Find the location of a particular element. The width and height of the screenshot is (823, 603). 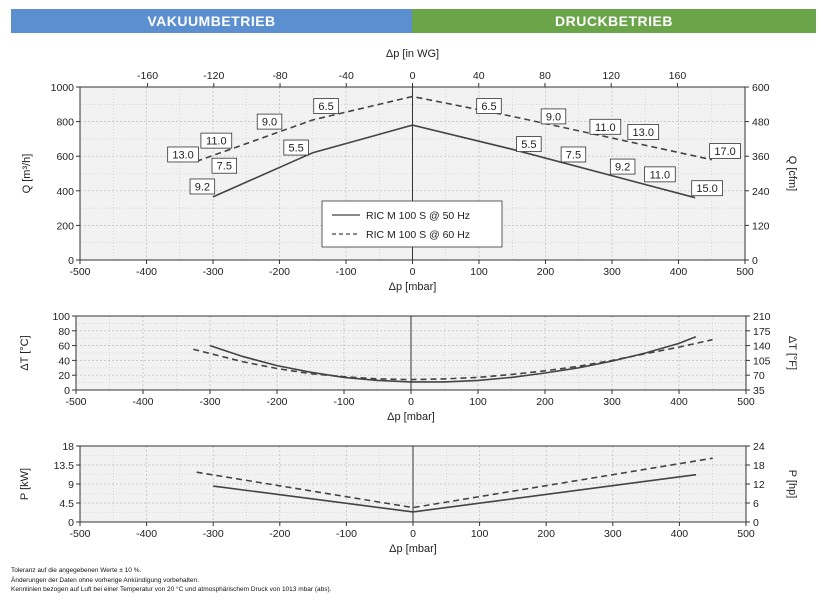

chart1-top-tick-label: -120 is located at coordinates (213, 76).